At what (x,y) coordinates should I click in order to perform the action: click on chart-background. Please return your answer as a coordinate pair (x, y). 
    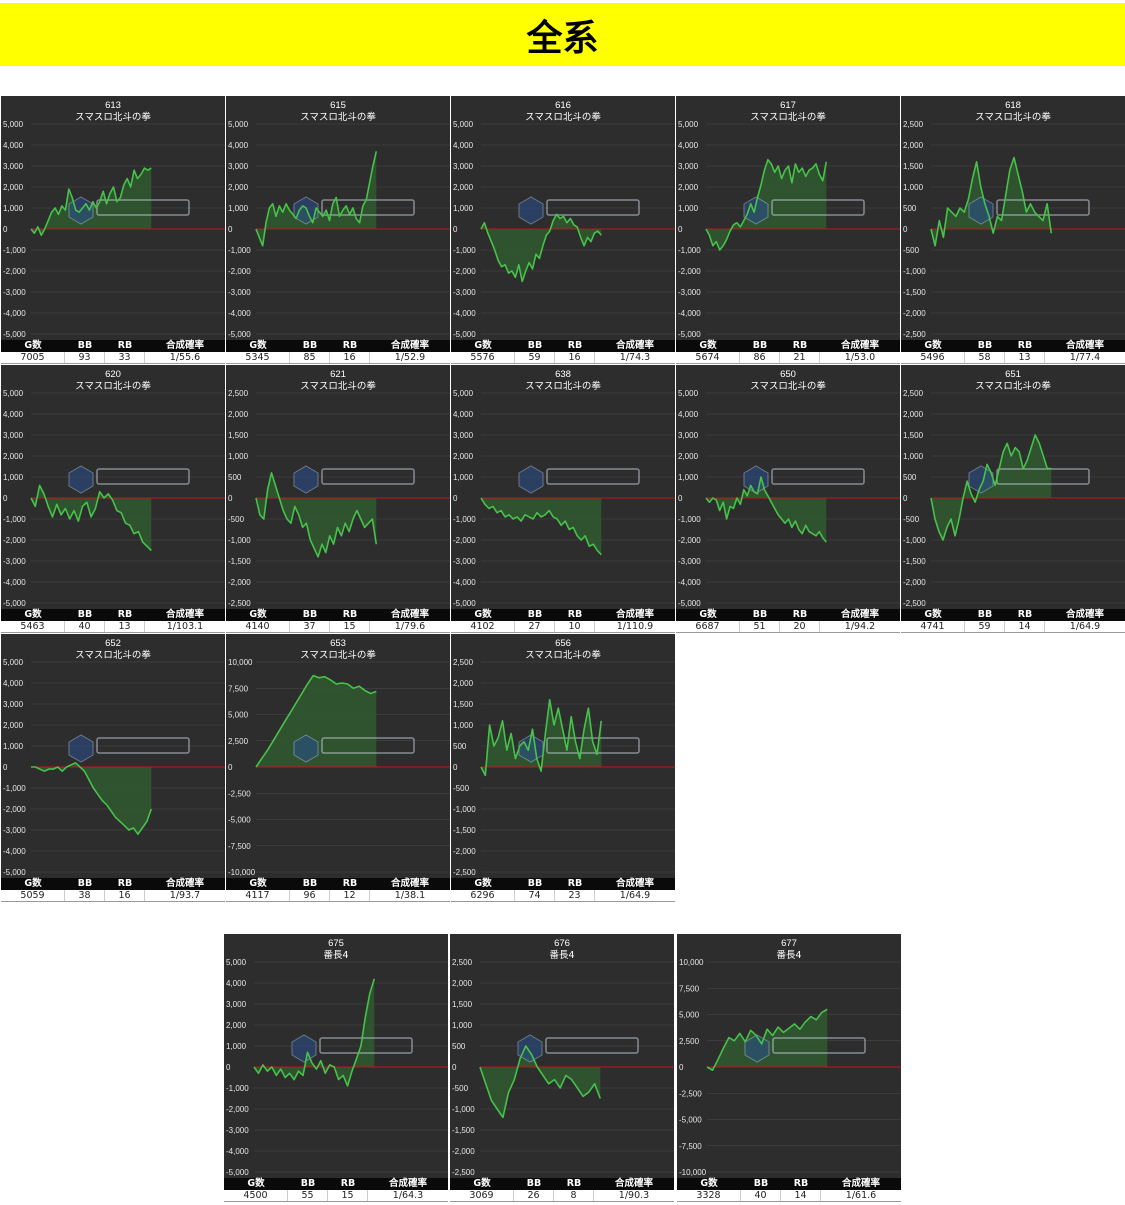
    Looking at the image, I should click on (113, 756).